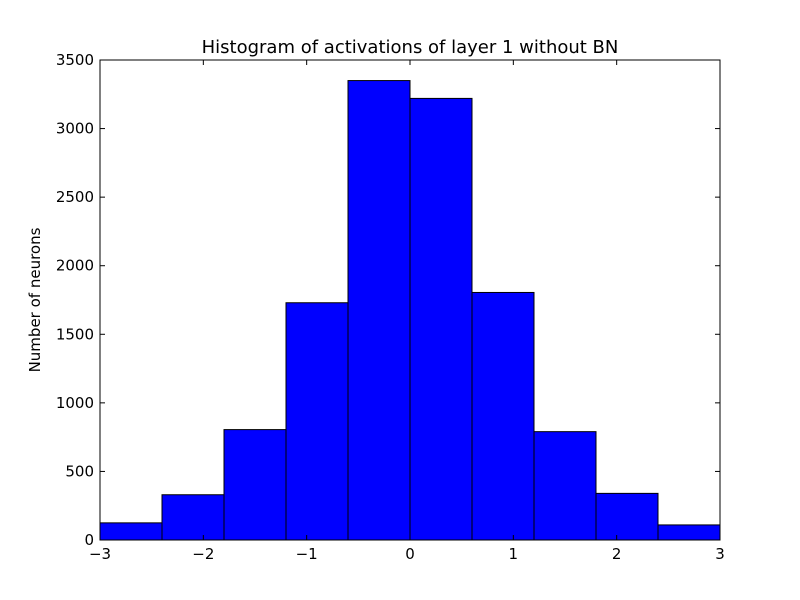  Describe the element at coordinates (89, 540) in the screenshot. I see `y-tick-label: 0` at that location.